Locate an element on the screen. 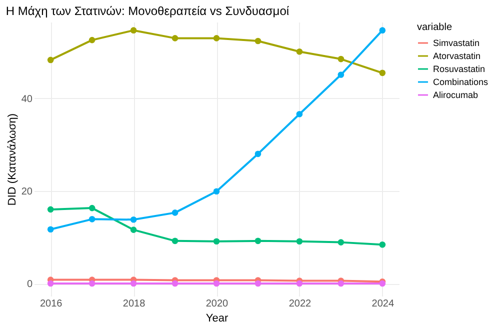 The width and height of the screenshot is (494, 328). x-tick-label: 2024 is located at coordinates (383, 304).